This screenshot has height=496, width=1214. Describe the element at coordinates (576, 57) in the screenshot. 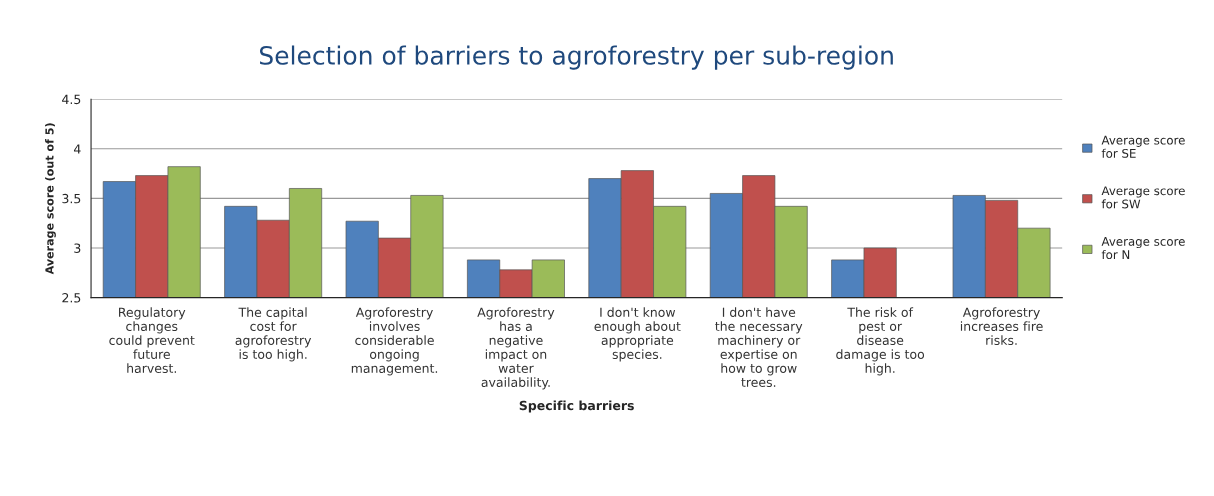

I see `chart-title: Selection of barriers to agroforestry per sub-region` at that location.